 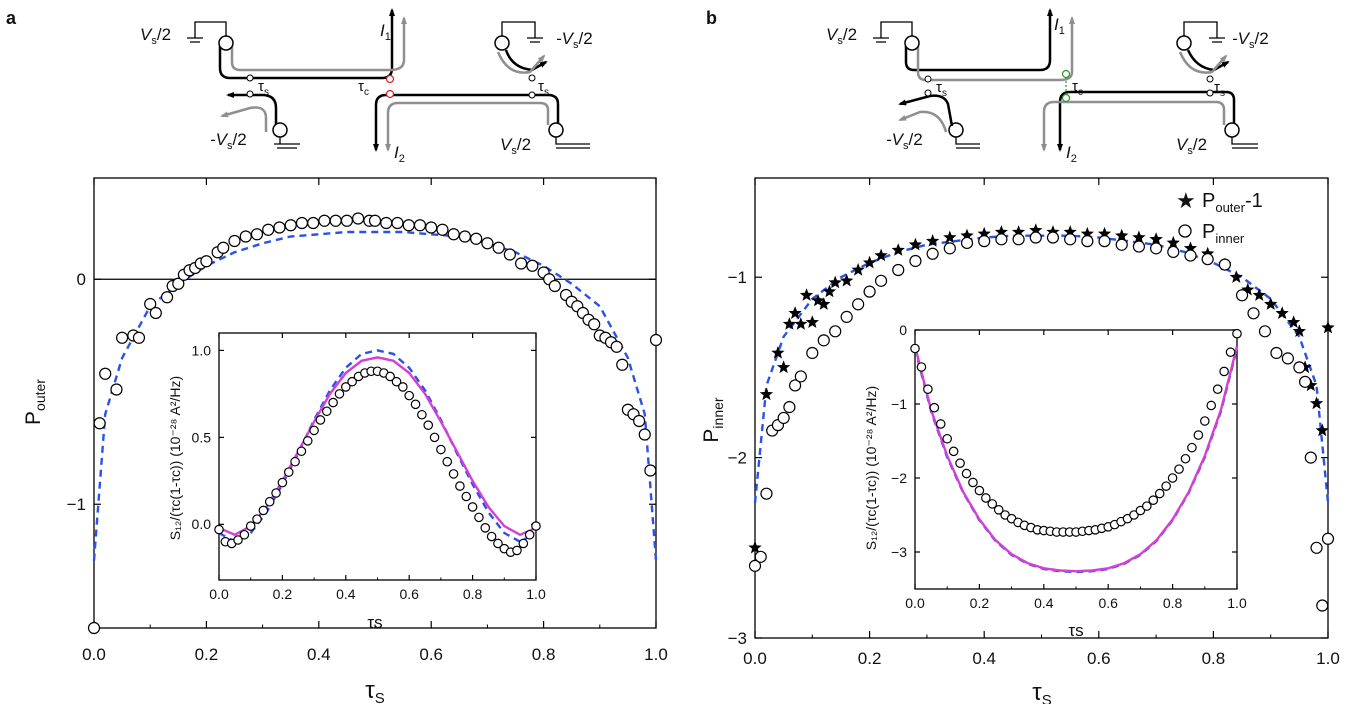 I want to click on axis-title-a-x: τS, so click(x=375, y=690).